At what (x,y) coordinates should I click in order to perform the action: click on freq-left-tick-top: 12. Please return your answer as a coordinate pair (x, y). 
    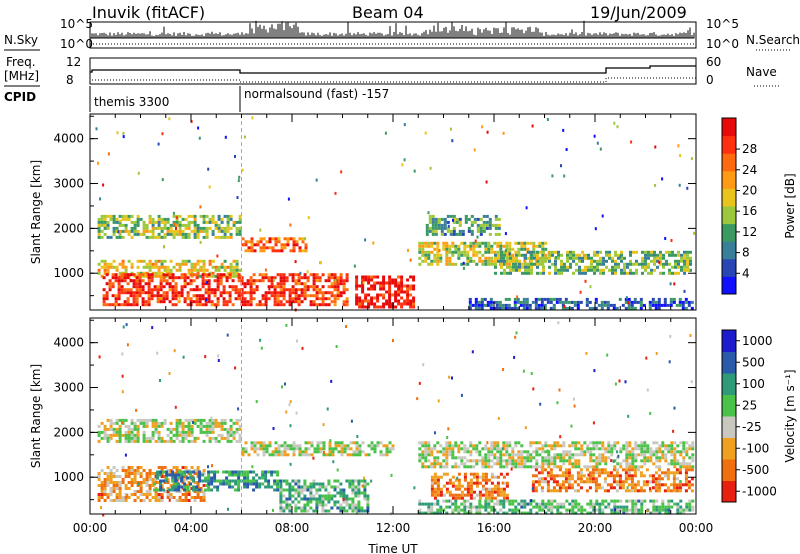
    Looking at the image, I should click on (73, 62).